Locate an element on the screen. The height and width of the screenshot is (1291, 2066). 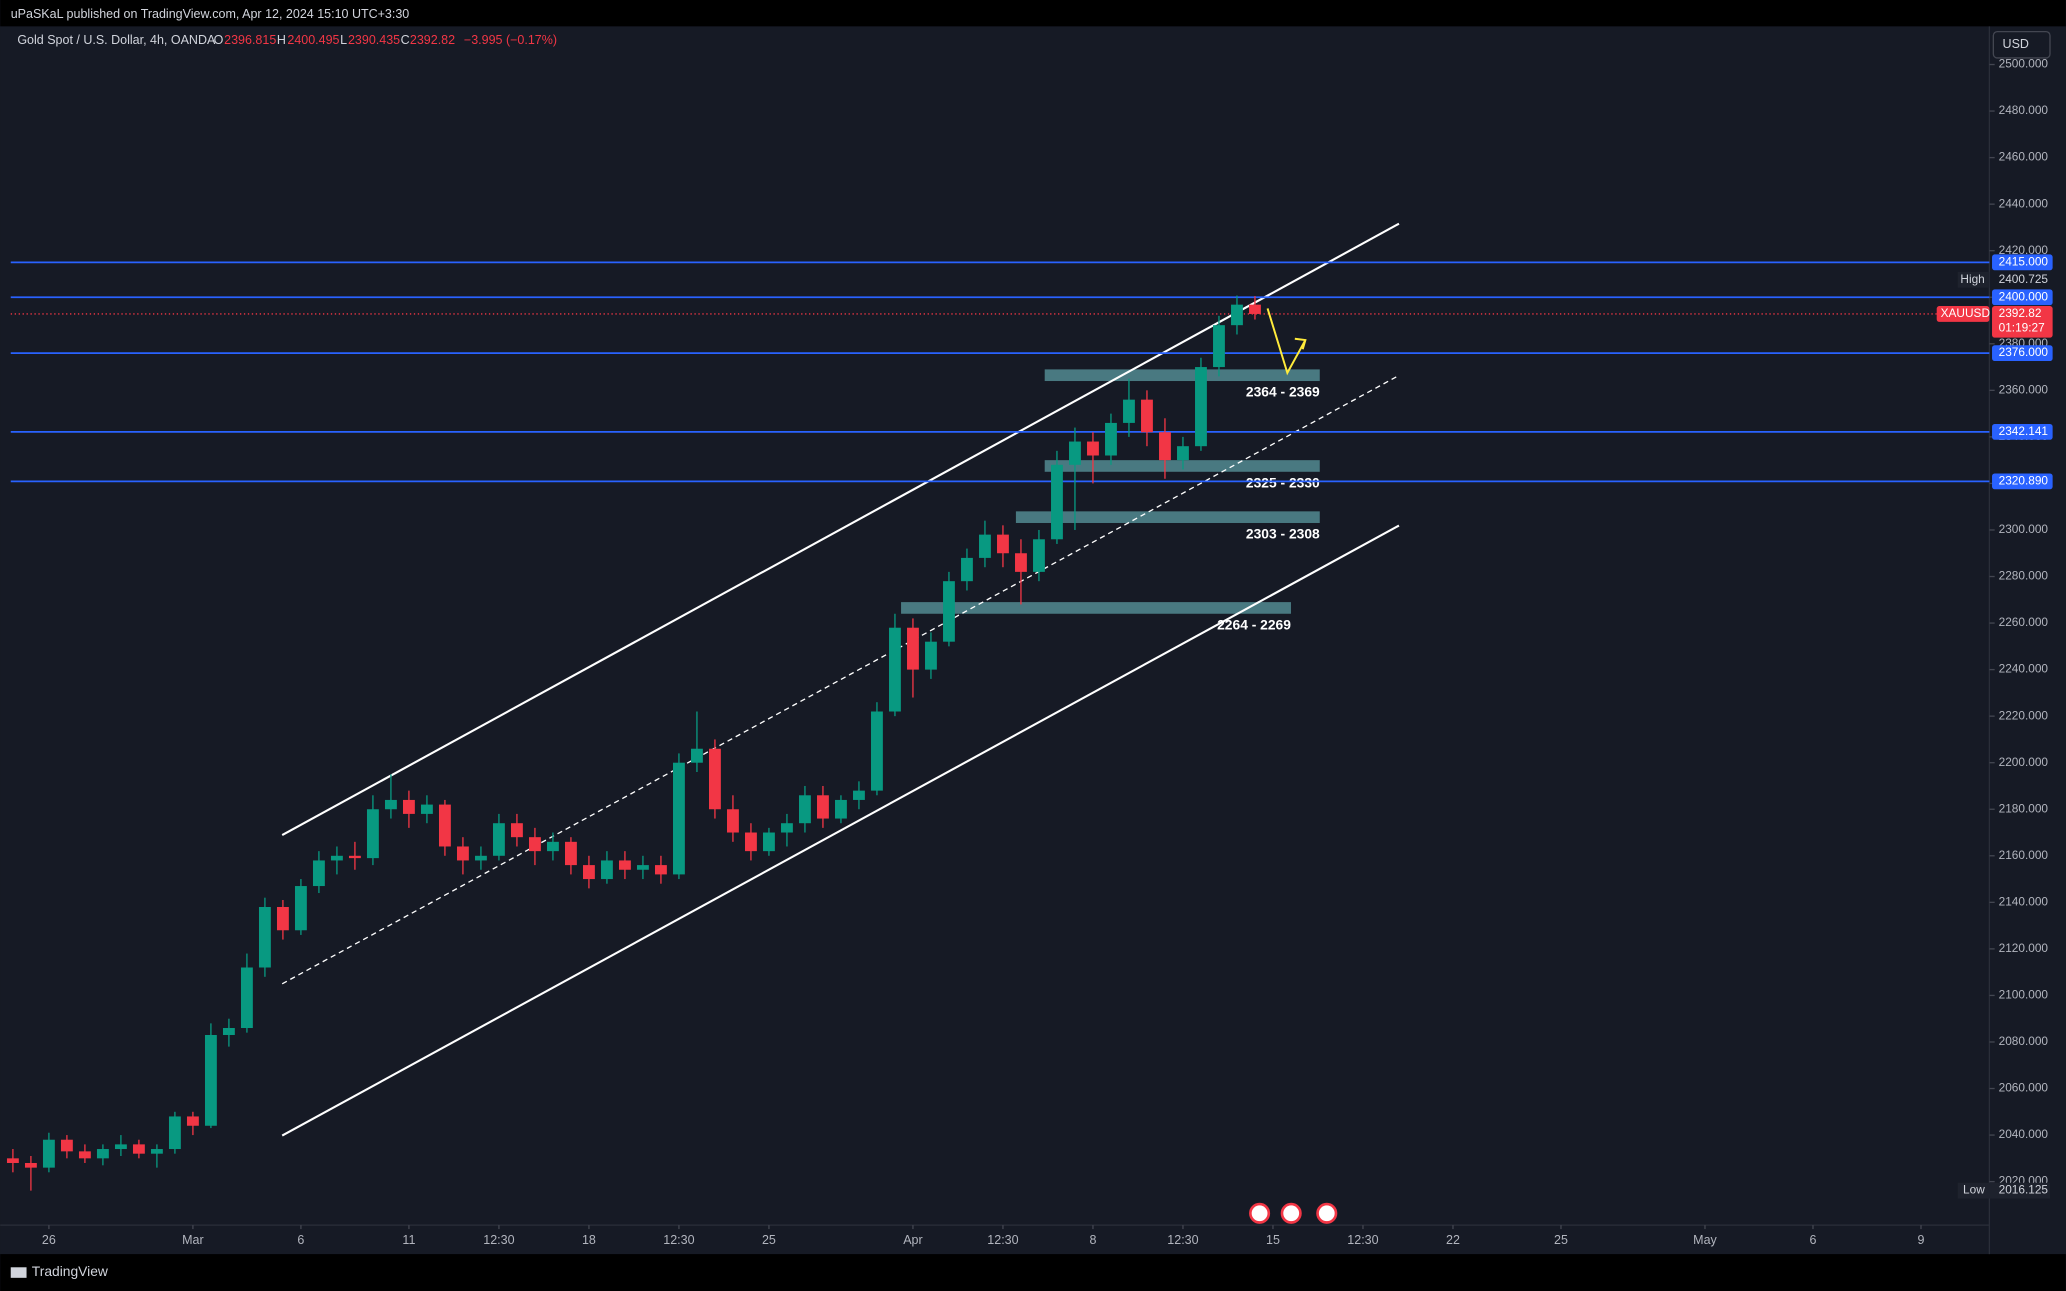
x-tick-label: May is located at coordinates (1705, 1240).